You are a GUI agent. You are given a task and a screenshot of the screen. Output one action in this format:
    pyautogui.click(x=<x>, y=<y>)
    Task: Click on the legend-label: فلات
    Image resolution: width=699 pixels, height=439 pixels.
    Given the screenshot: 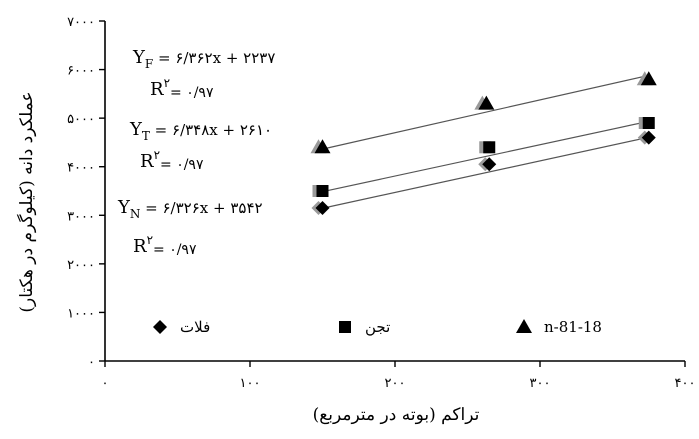 What is the action you would take?
    pyautogui.click(x=195, y=327)
    